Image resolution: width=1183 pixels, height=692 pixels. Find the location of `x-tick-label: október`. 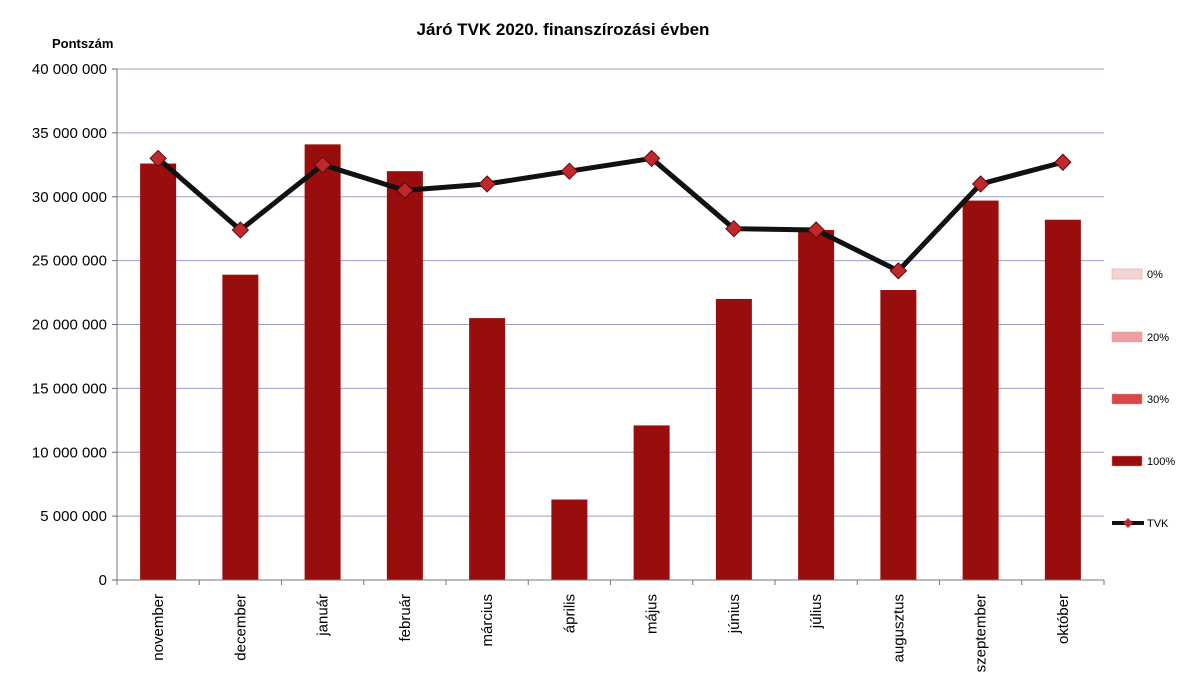

x-tick-label: október is located at coordinates (1063, 619).